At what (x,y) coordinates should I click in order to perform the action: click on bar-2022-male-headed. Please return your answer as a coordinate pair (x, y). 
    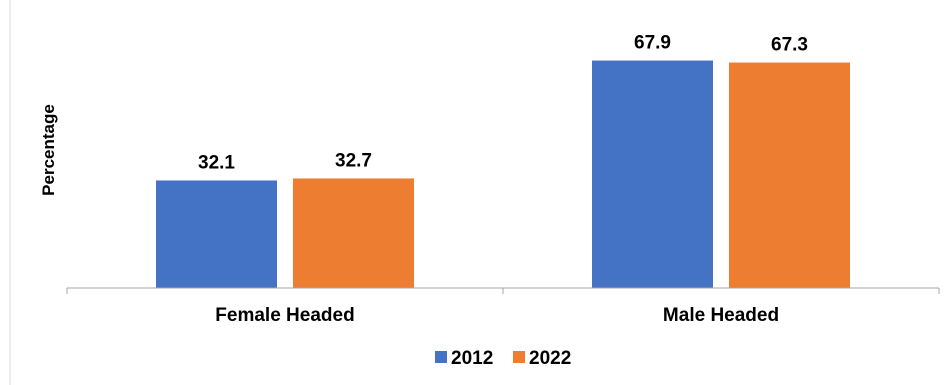
    Looking at the image, I should click on (789, 175).